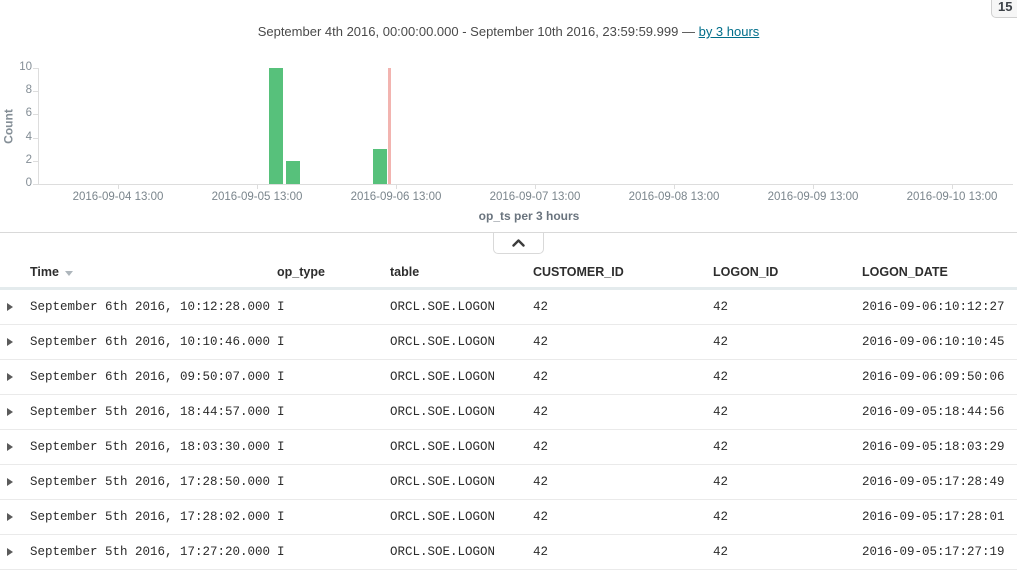  What do you see at coordinates (933, 342) in the screenshot?
I see `cell-logon_date: 2016-09-06:10:10:45` at bounding box center [933, 342].